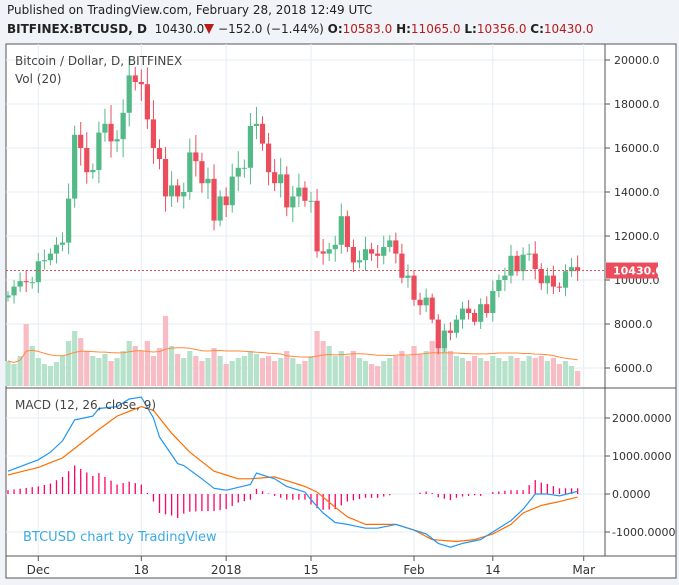 This screenshot has width=679, height=585. Describe the element at coordinates (367, 29) in the screenshot. I see `open-value: 10583.0` at that location.